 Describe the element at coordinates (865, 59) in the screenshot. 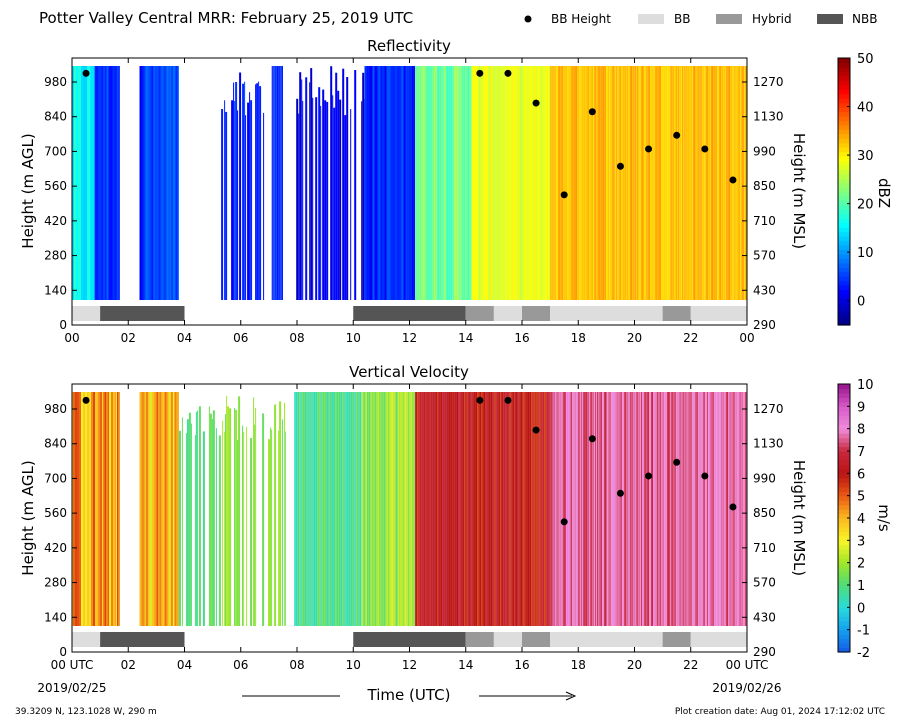

I see `colorbar-tick-label: 50` at that location.